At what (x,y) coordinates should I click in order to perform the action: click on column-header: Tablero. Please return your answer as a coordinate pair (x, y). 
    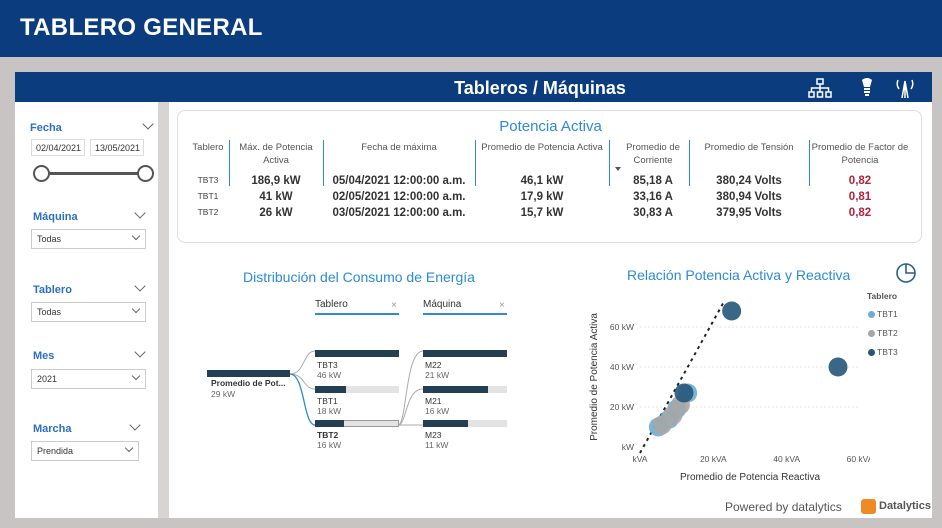
    Looking at the image, I should click on (208, 147).